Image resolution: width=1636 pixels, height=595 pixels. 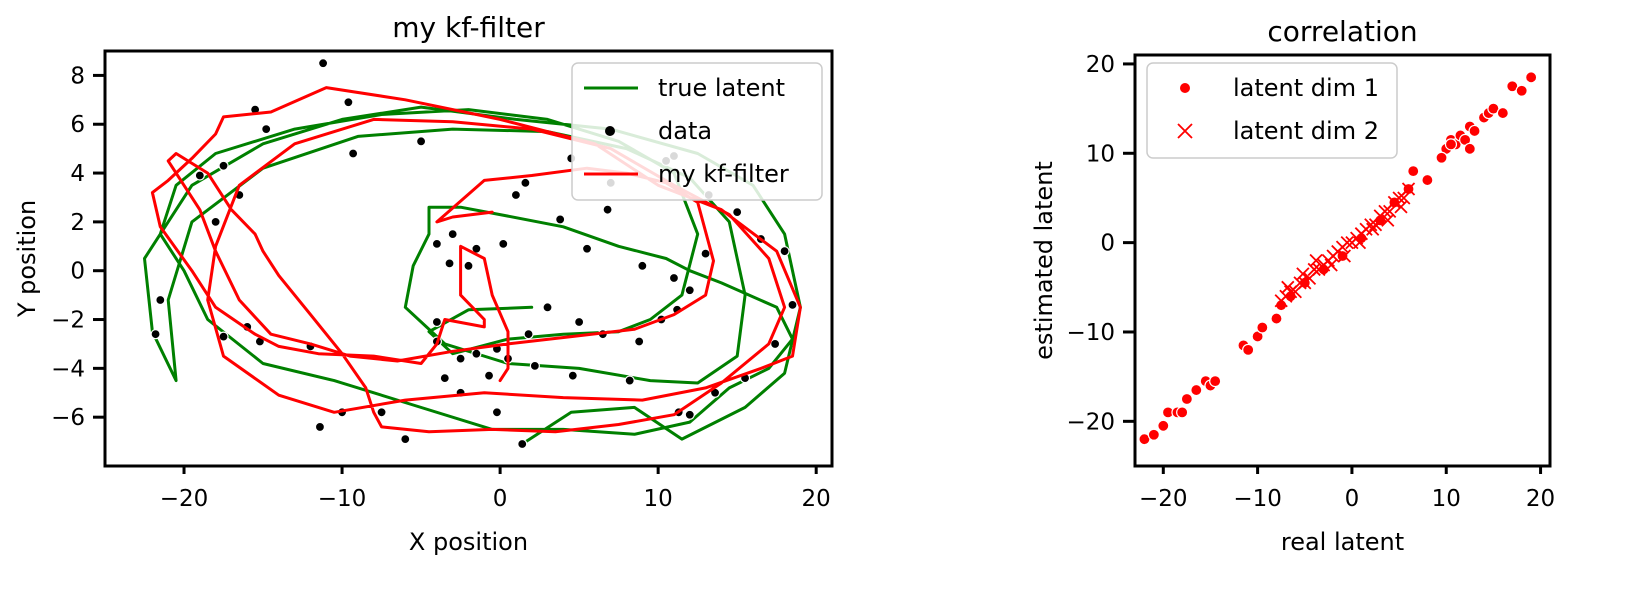 I want to click on legend: true latent data my kf-filter, so click(x=697, y=131).